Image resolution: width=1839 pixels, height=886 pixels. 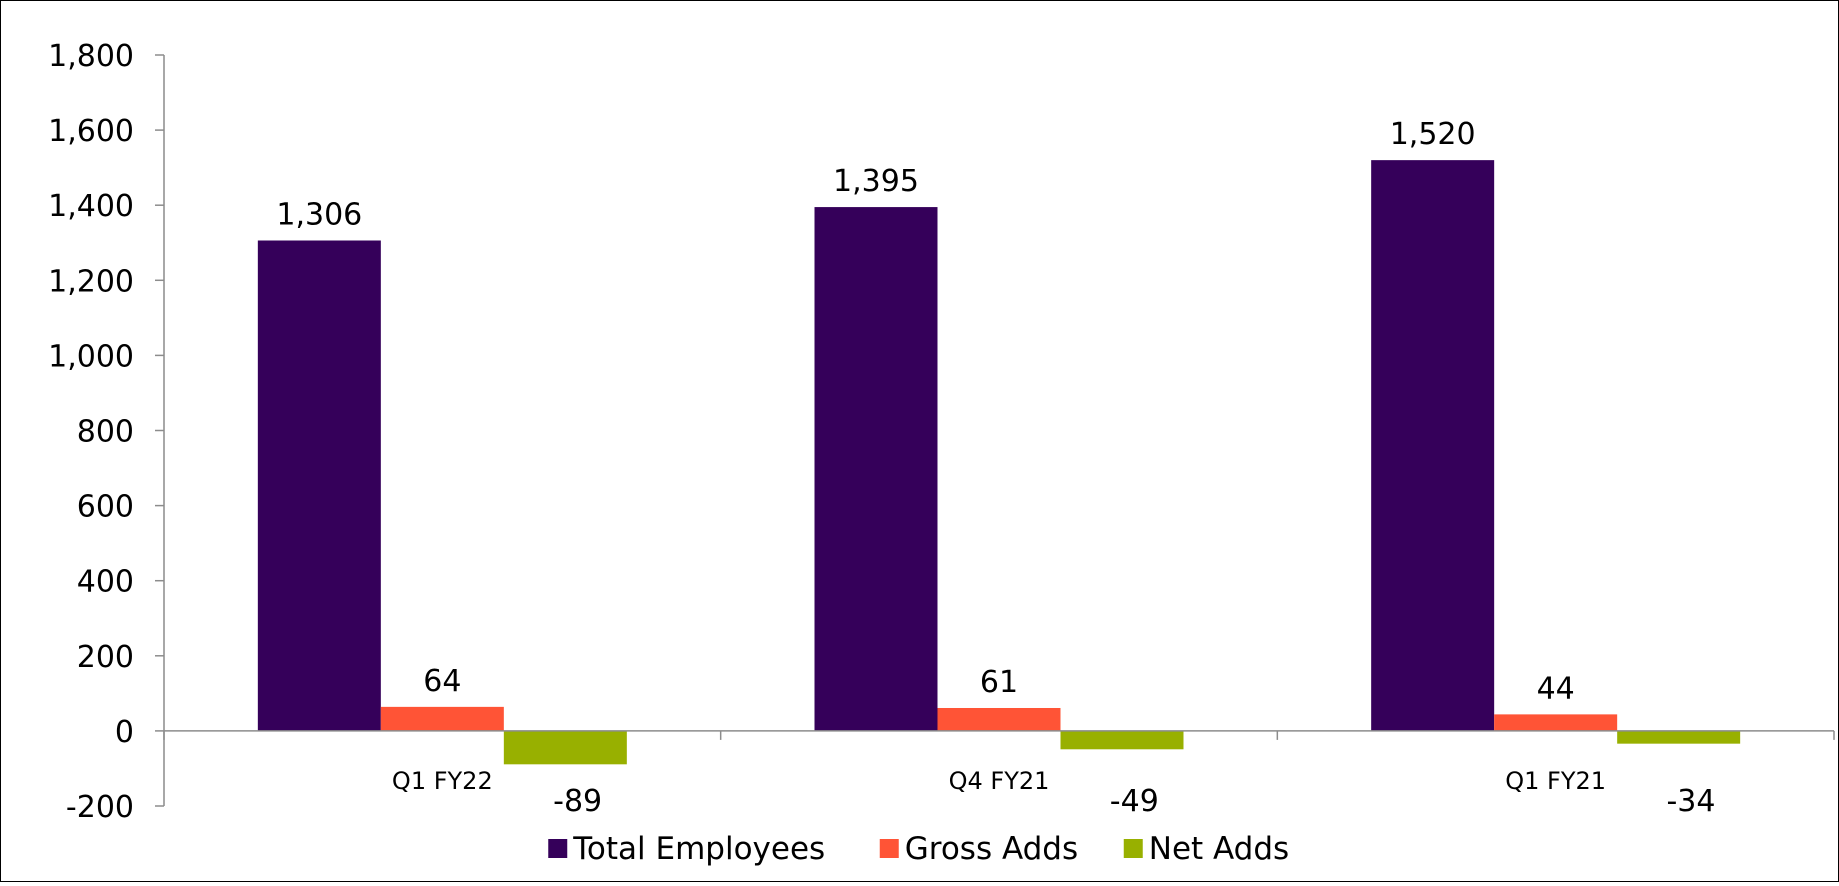 I want to click on x-axis: Q1 FY22 Q4 FY21 Q1 FY21, so click(x=999, y=762).